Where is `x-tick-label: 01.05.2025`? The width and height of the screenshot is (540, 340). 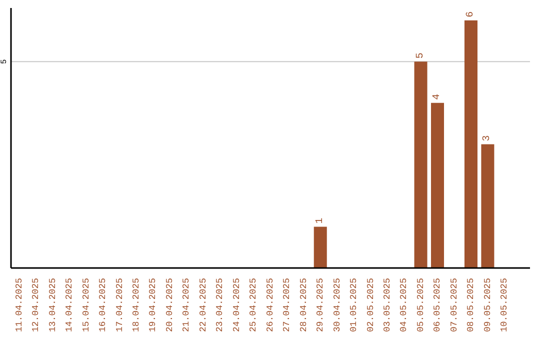
x-tick-label: 01.05.2025 is located at coordinates (354, 305).